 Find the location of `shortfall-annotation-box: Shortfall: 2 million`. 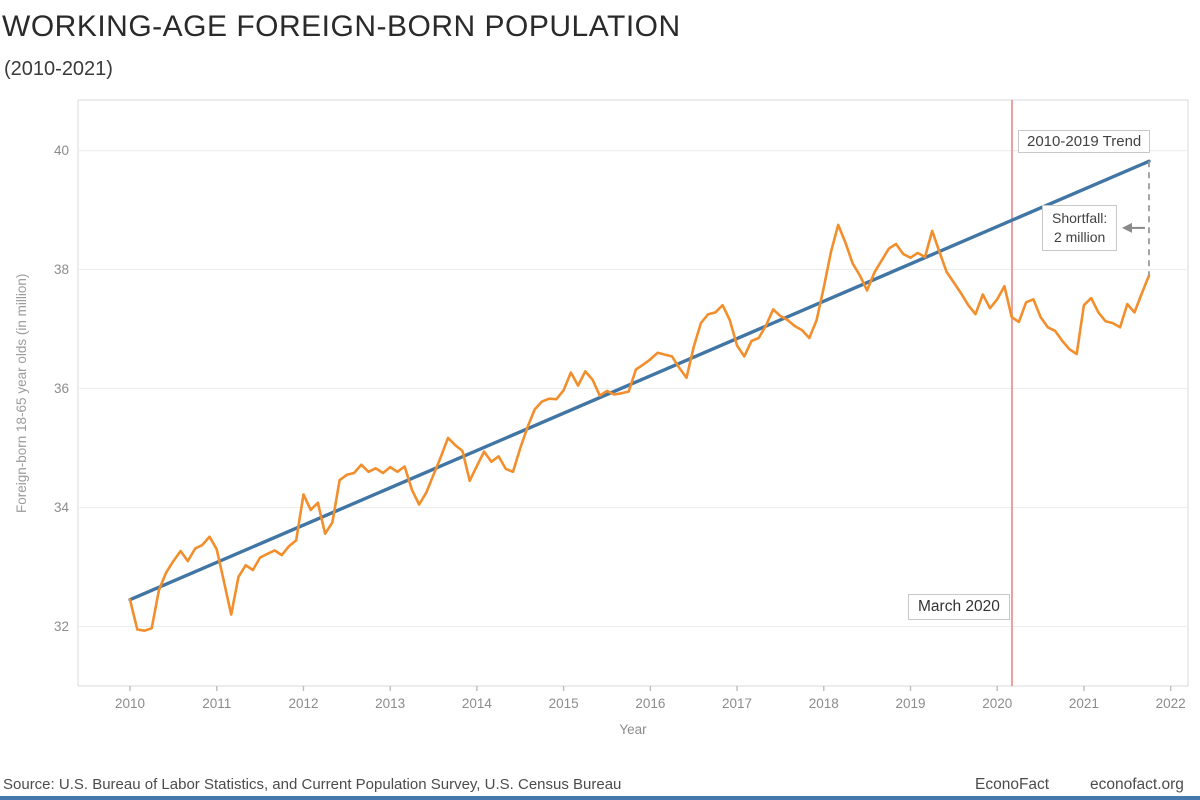

shortfall-annotation-box: Shortfall: 2 million is located at coordinates (1080, 228).